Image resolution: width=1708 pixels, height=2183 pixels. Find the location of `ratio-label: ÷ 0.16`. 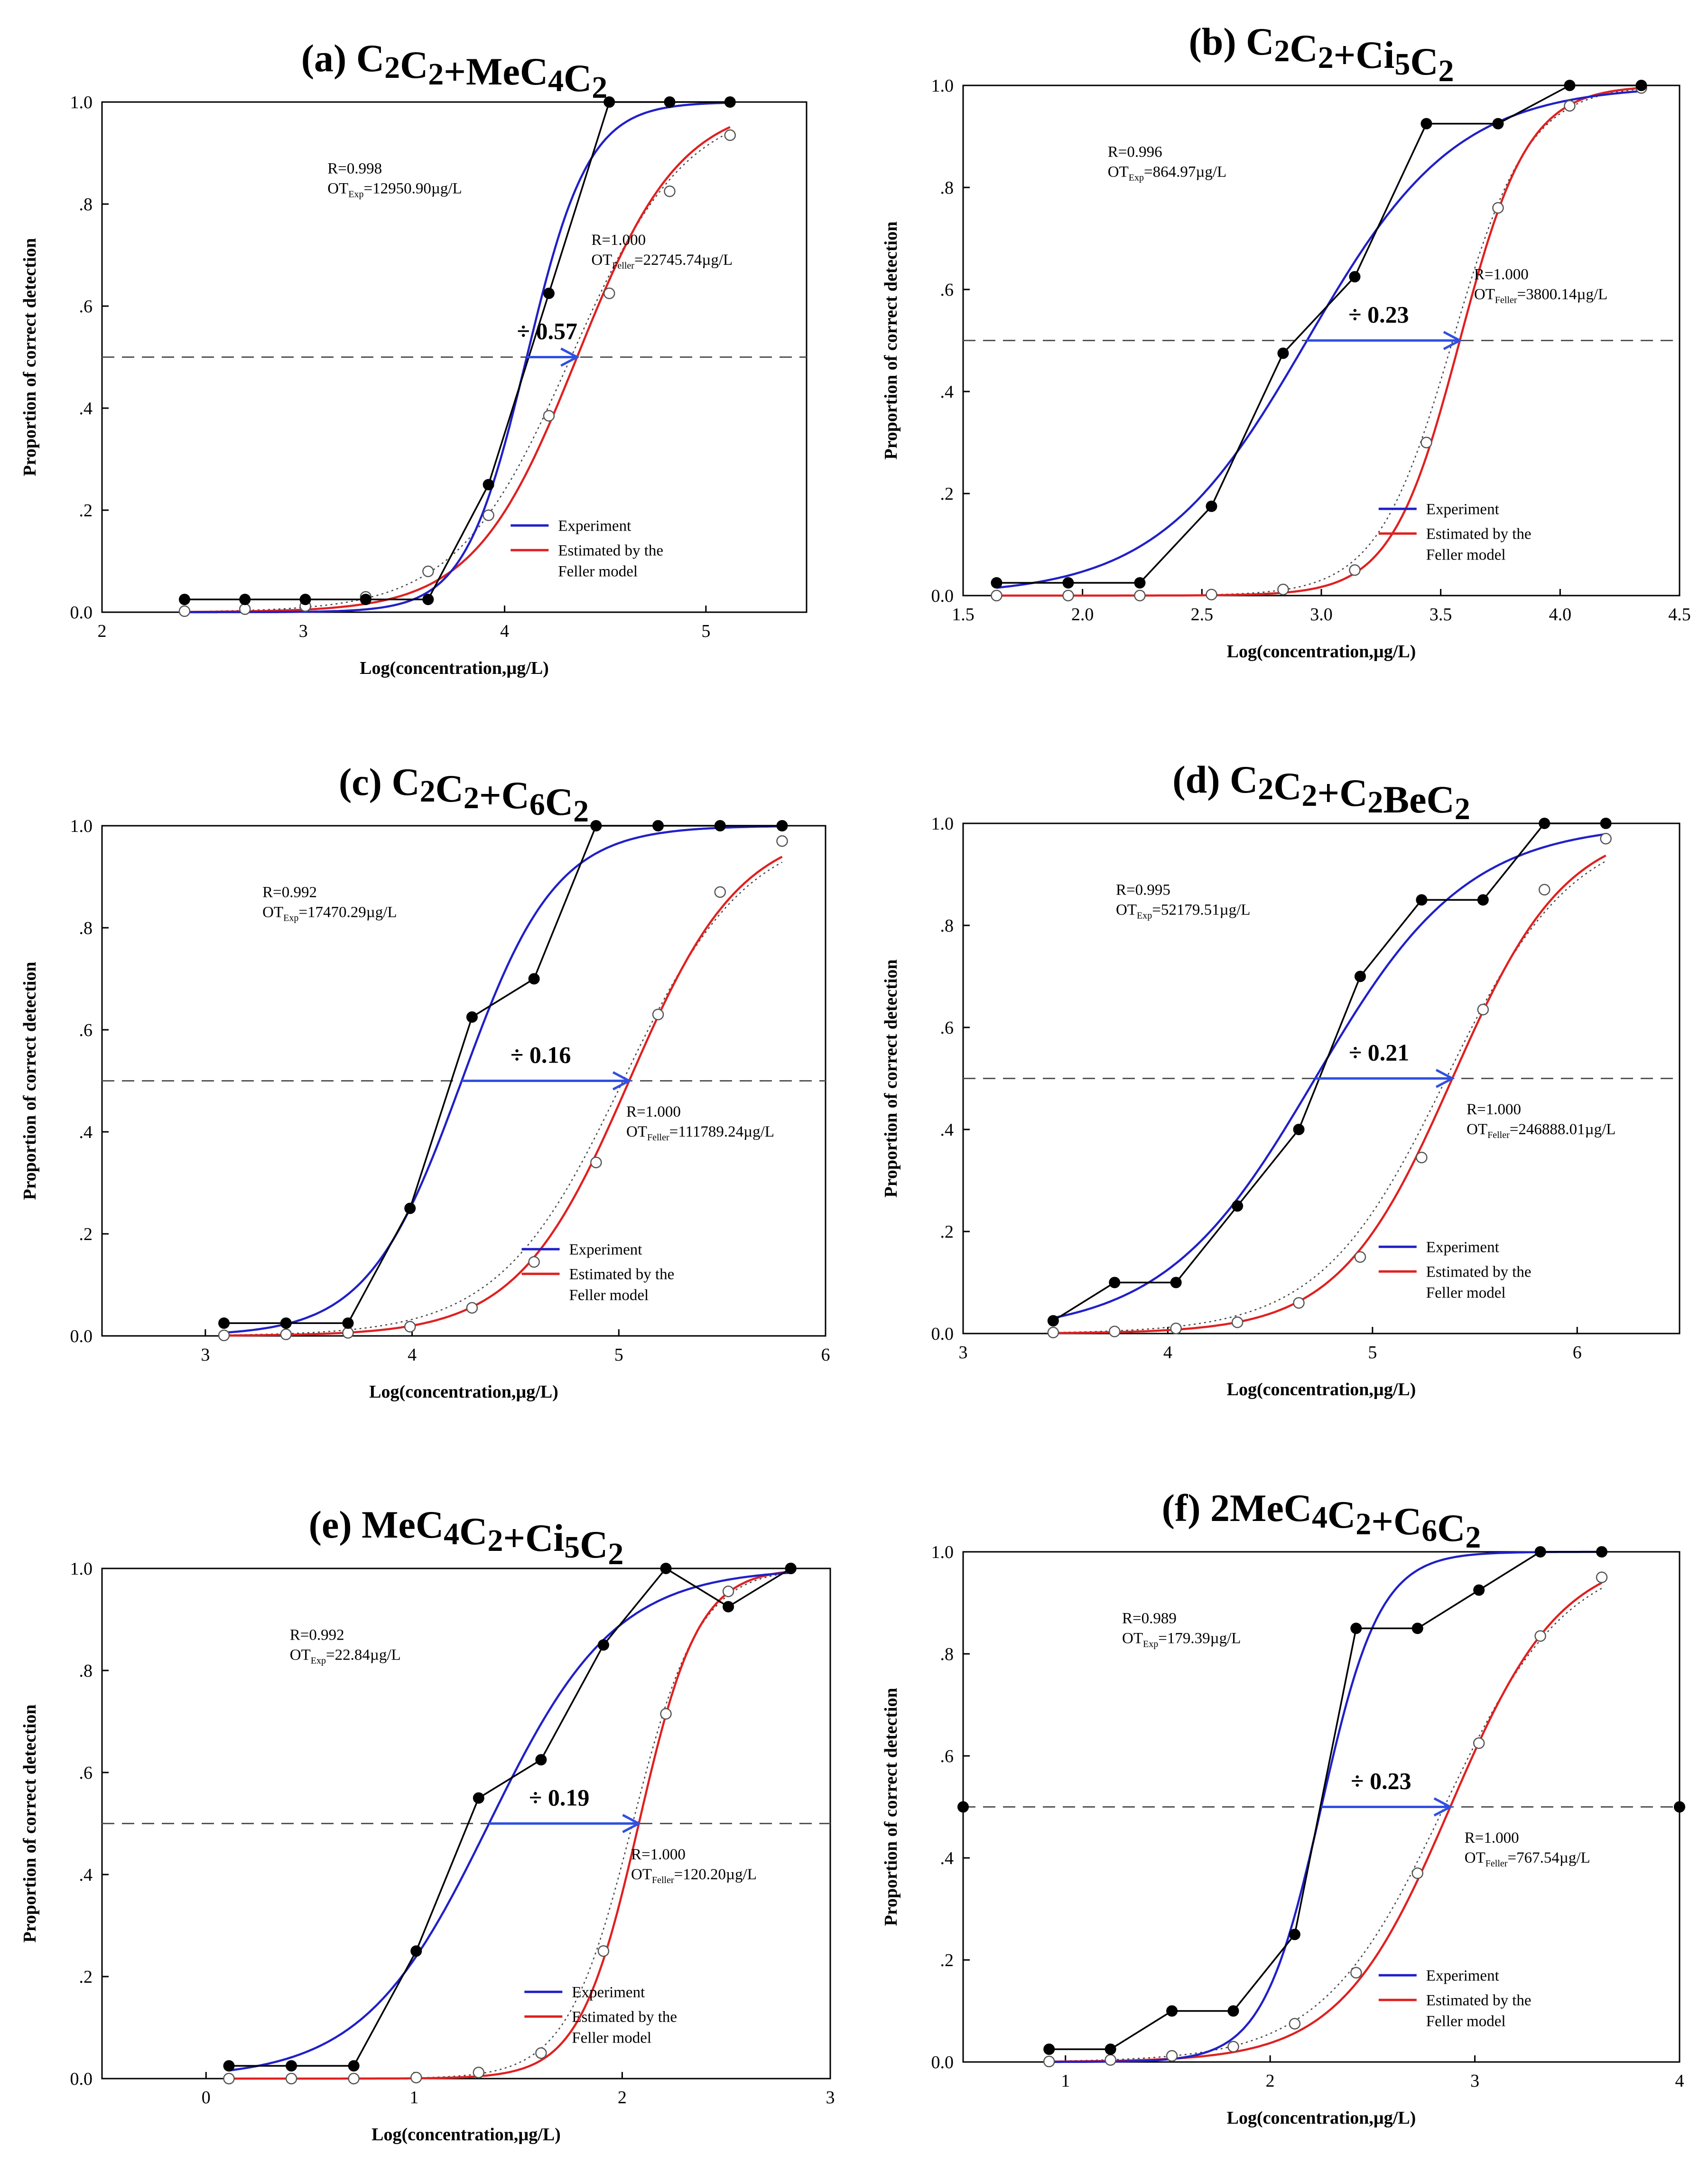

ratio-label: ÷ 0.16 is located at coordinates (541, 1055).